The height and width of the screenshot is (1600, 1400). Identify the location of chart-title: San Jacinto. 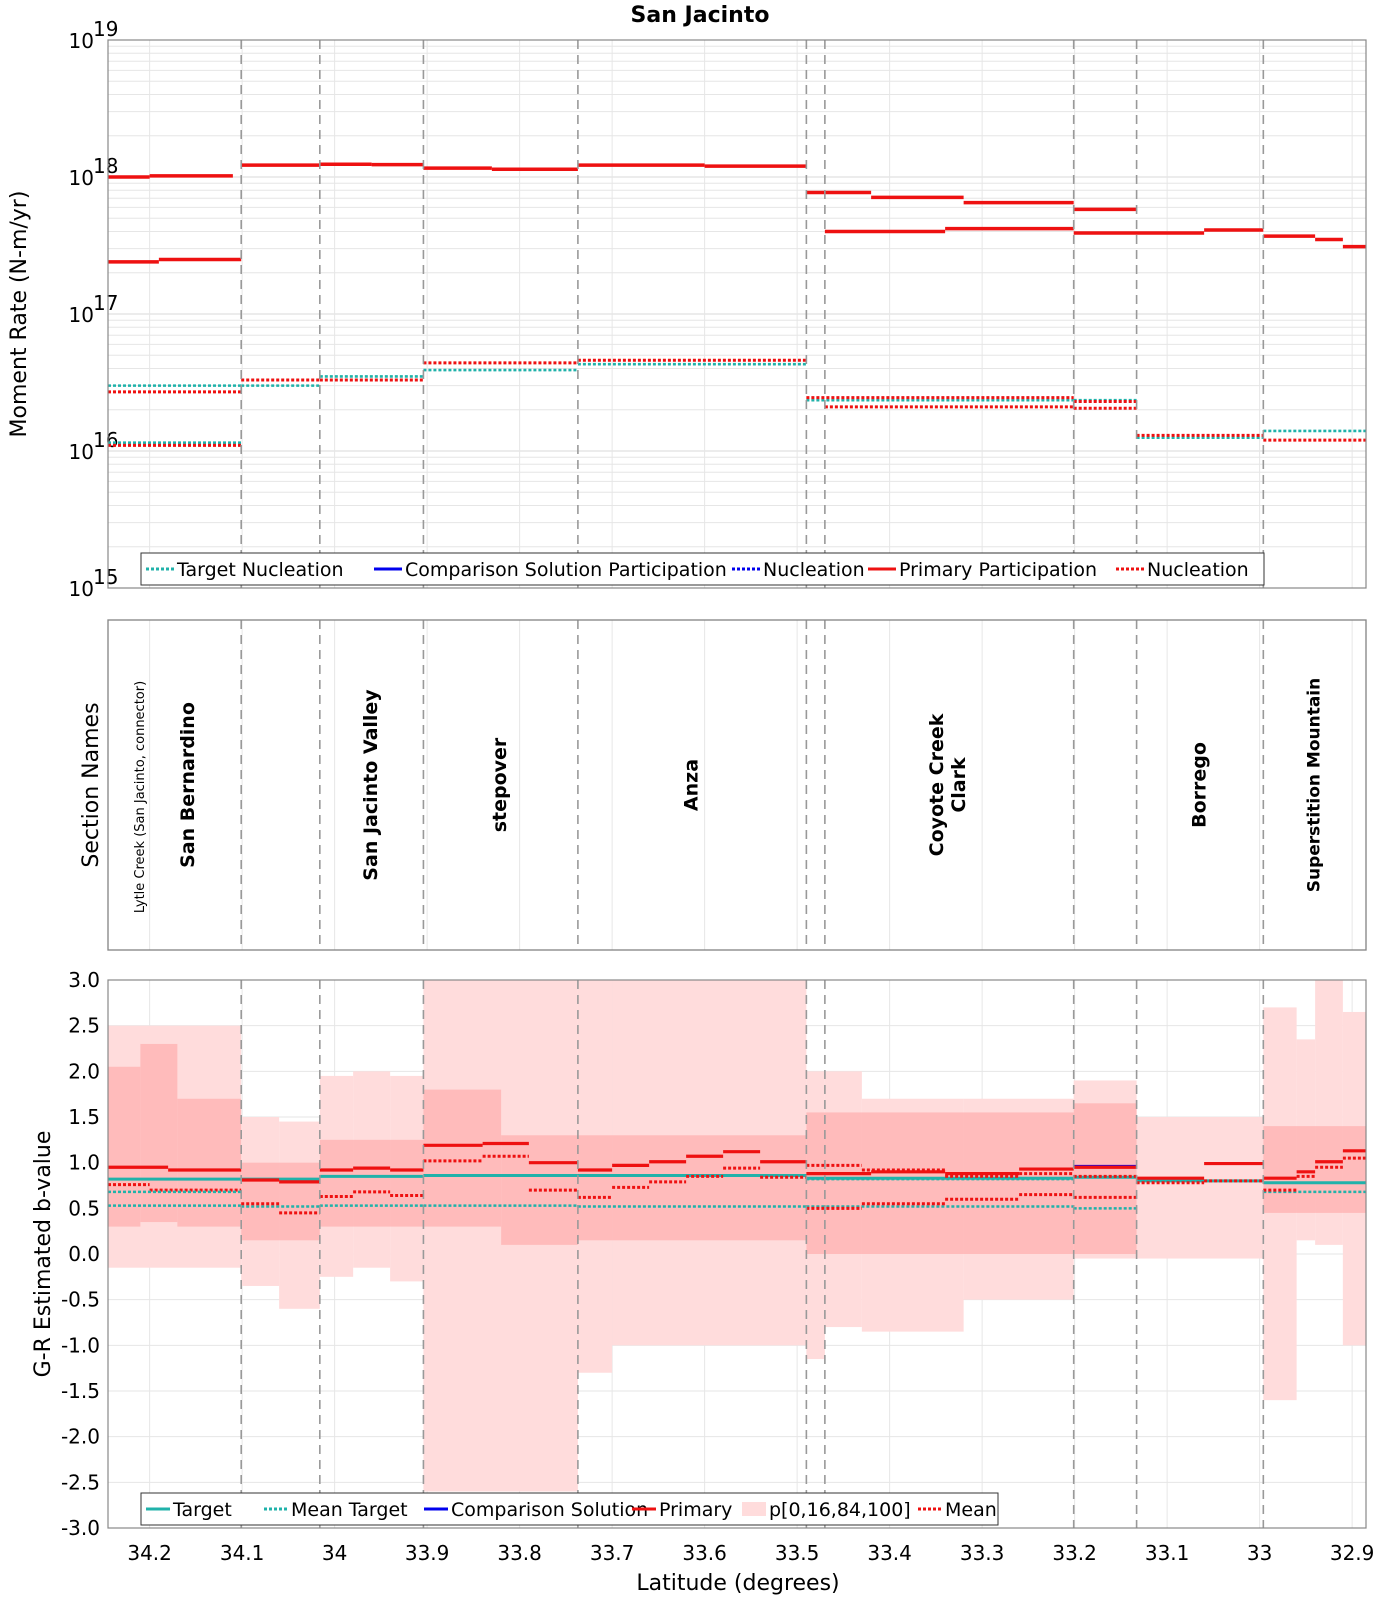
(700, 15).